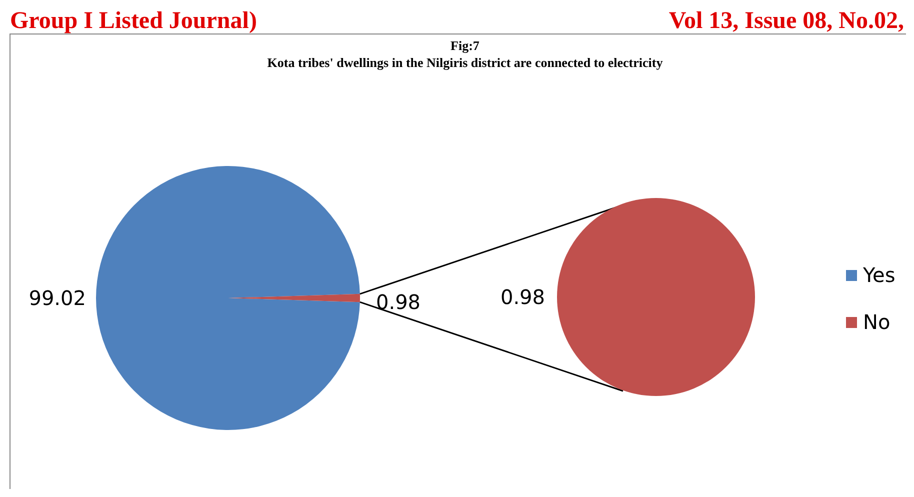  I want to click on text: Vol 13, Issue 08, No.02,, so click(786, 21).